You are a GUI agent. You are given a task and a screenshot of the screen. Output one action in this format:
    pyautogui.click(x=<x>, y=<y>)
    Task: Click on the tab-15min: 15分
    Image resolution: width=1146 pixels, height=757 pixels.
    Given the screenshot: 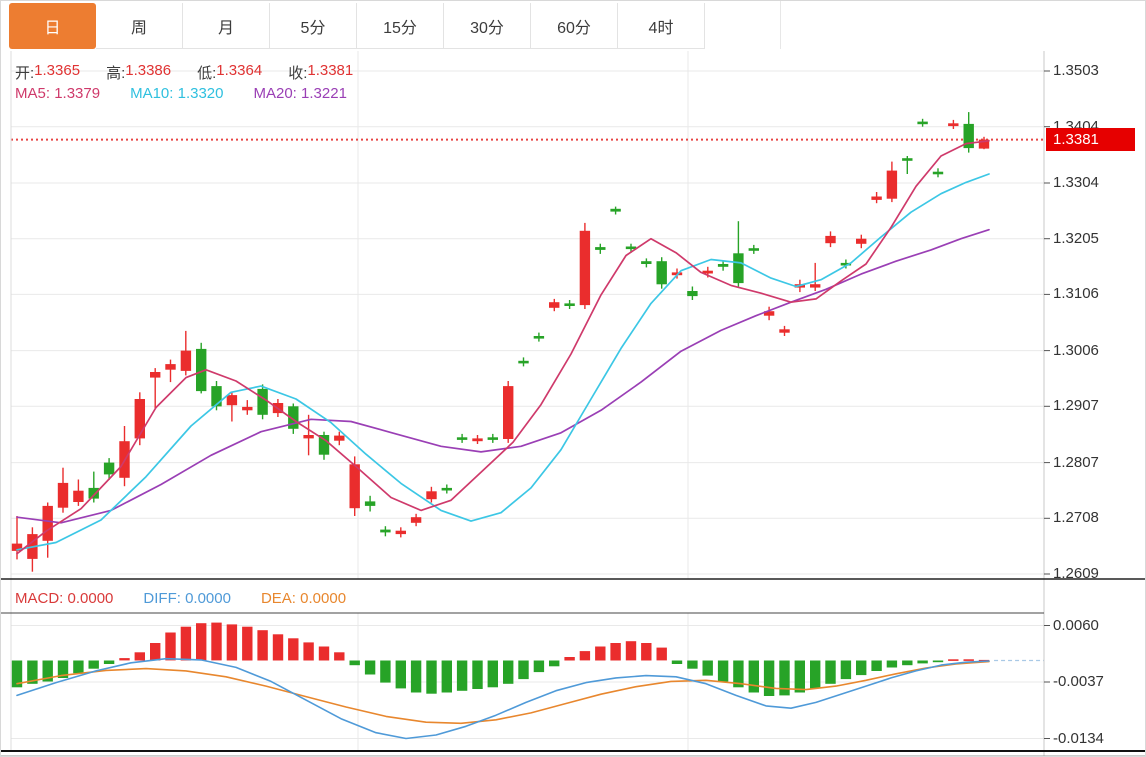 What is the action you would take?
    pyautogui.click(x=400, y=26)
    